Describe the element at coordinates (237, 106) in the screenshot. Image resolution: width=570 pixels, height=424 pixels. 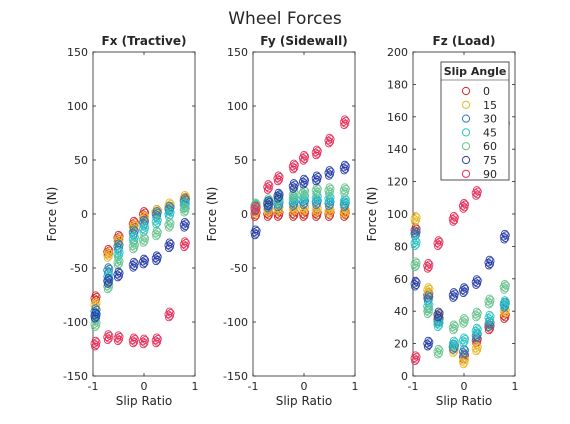
I see `y-tick-label: 100` at that location.